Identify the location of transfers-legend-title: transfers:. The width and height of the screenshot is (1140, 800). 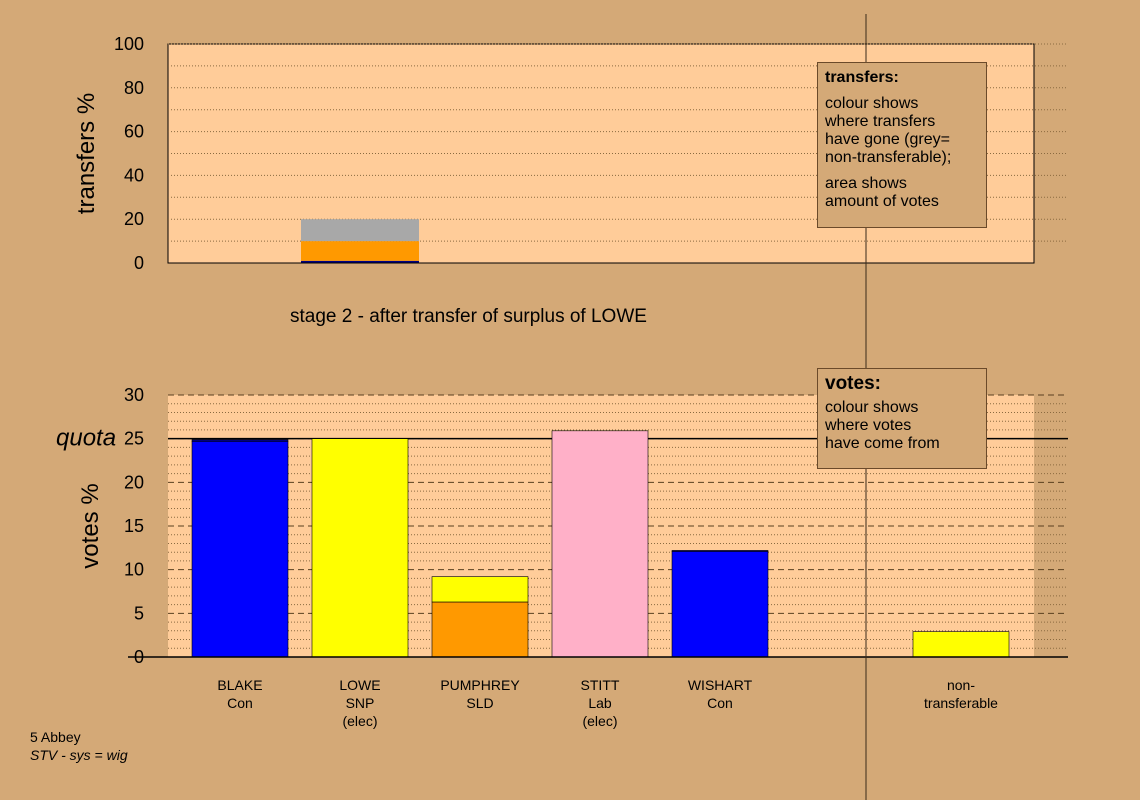
(862, 77).